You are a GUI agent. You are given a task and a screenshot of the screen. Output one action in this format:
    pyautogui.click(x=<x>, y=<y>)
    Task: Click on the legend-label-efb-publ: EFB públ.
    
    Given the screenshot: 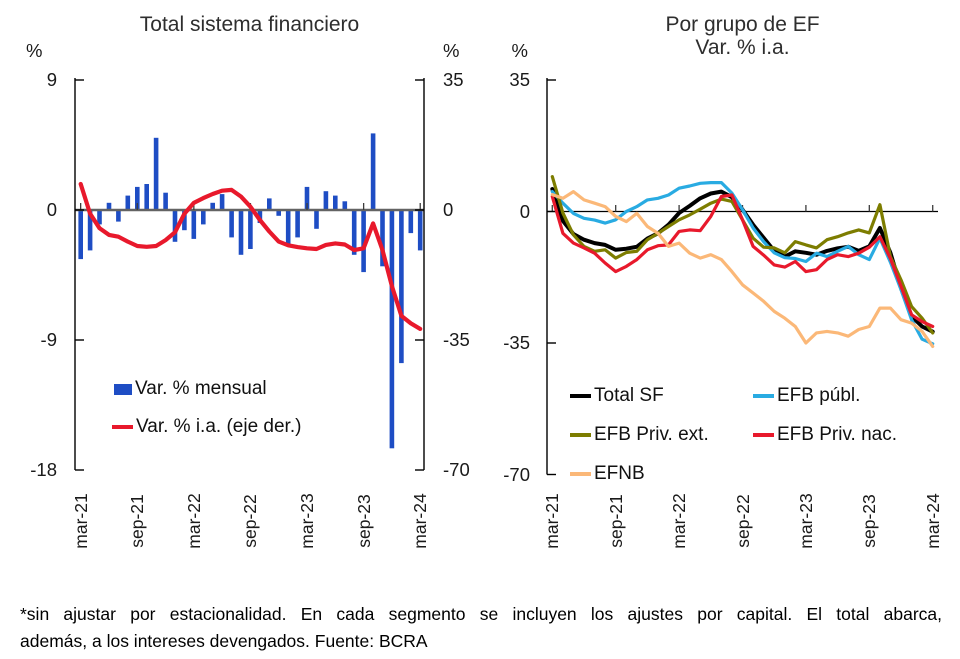 What is the action you would take?
    pyautogui.click(x=819, y=395)
    